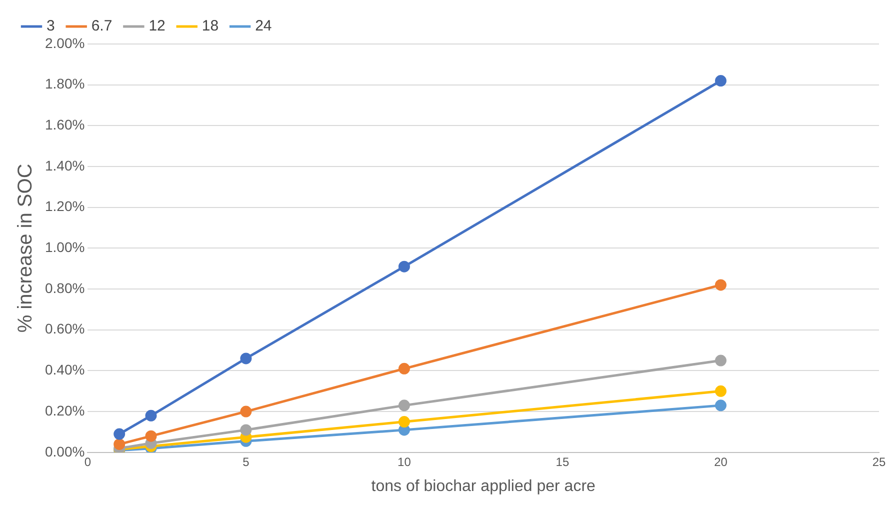  What do you see at coordinates (101, 26) in the screenshot?
I see `legend-label: 6.7` at bounding box center [101, 26].